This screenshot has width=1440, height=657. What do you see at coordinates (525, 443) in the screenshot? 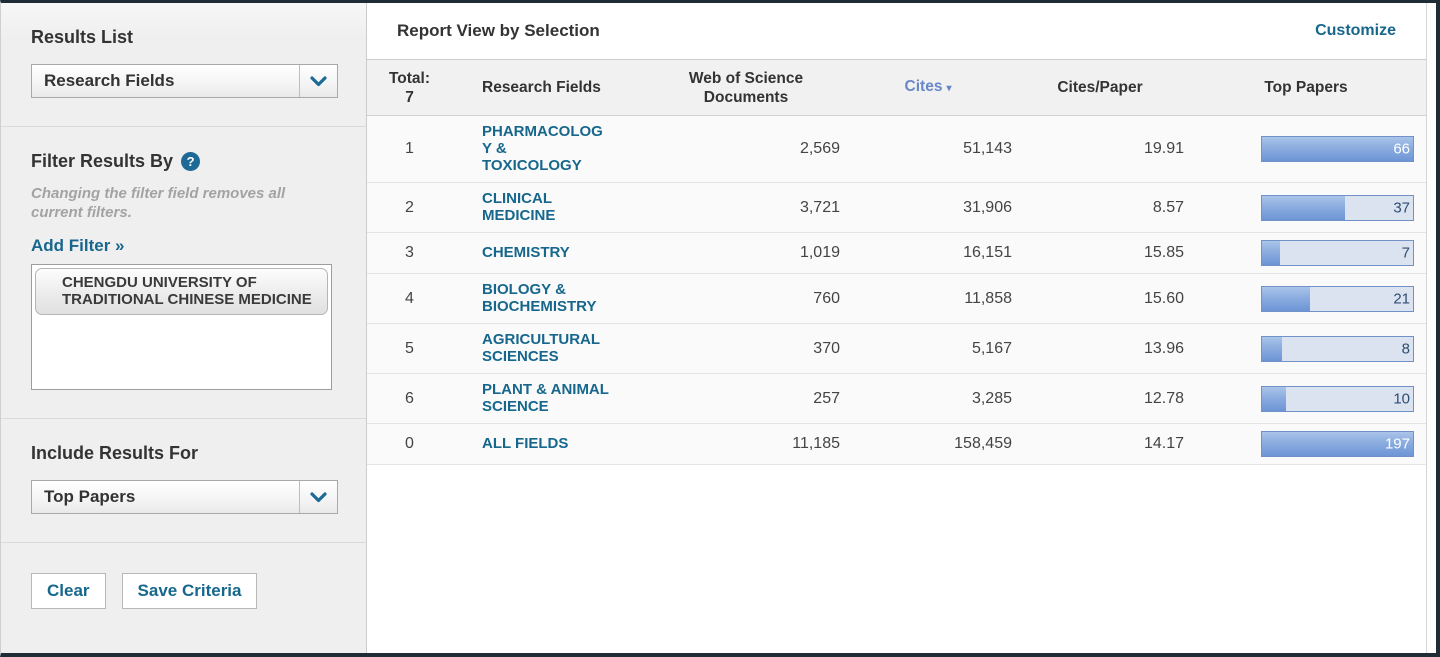
I see `research-field-link: ALL FIELDS` at bounding box center [525, 443].